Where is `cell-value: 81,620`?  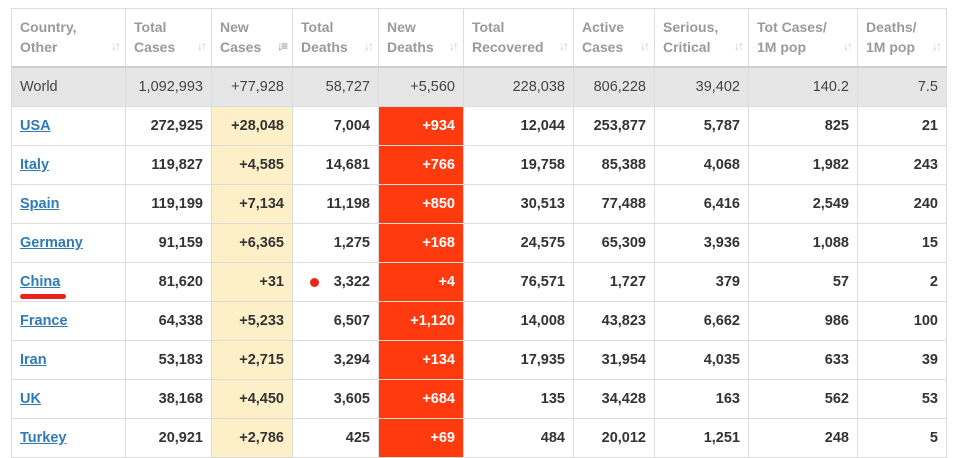 cell-value: 81,620 is located at coordinates (180, 282).